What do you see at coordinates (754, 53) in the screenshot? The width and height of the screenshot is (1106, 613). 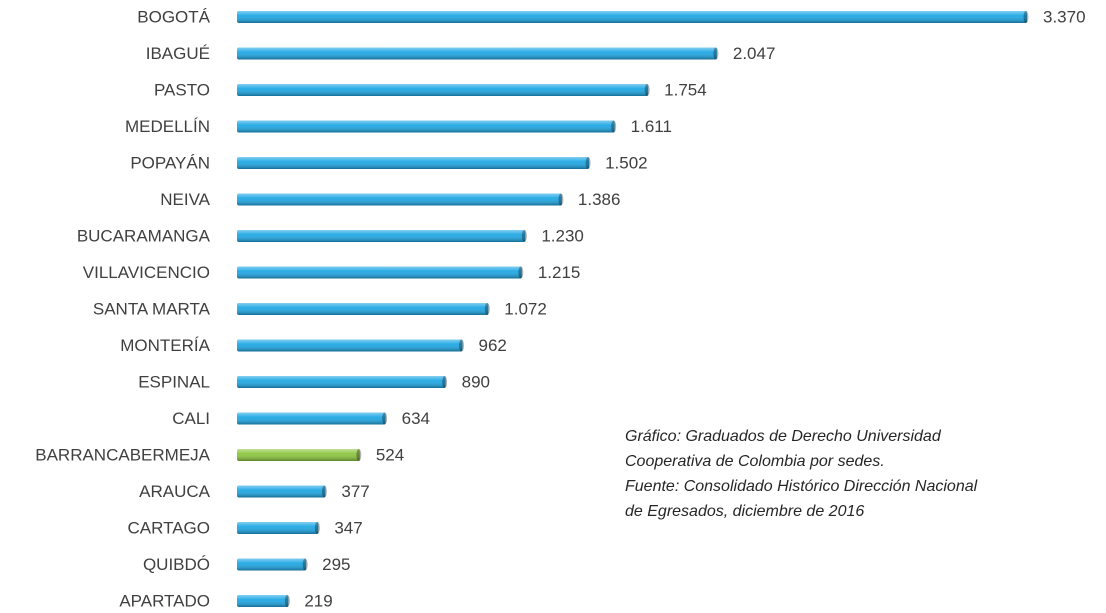 I see `value-label: 2.047` at bounding box center [754, 53].